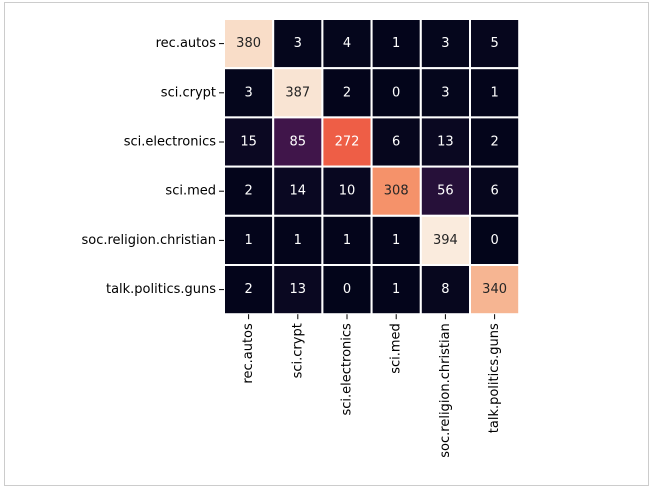 This screenshot has height=489, width=651. I want to click on heatmap-cell-talk-politics-guns-talk-politics-guns, so click(495, 290).